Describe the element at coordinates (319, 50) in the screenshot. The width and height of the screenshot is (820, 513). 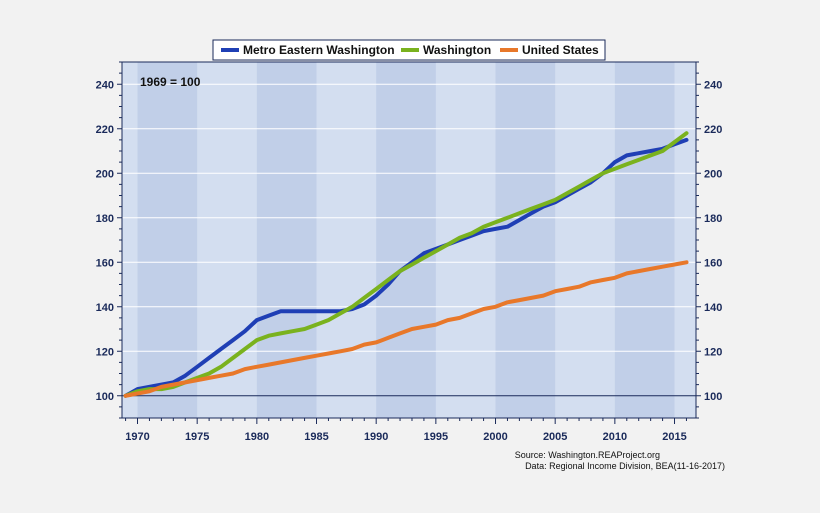
I see `legend-label-metro: Metro Eastern Washington` at that location.